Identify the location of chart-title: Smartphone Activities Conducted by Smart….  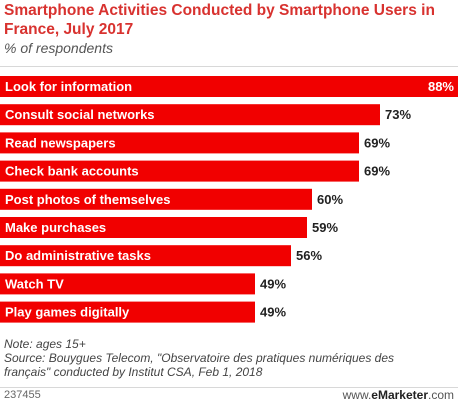
(219, 20).